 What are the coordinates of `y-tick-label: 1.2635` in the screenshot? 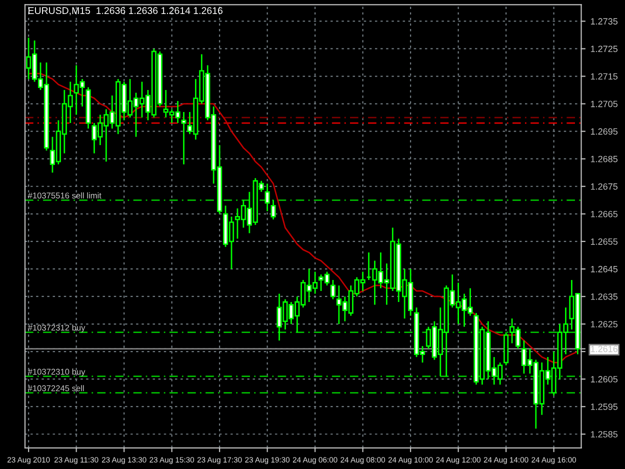 It's located at (604, 296).